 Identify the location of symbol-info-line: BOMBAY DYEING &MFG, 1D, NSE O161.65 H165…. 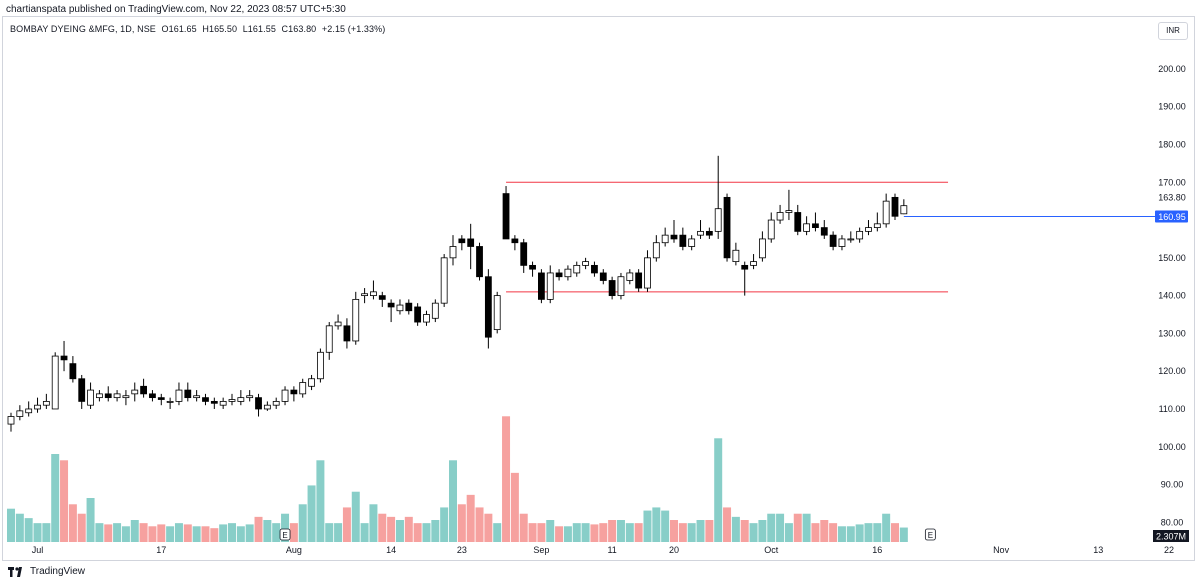
(199, 29).